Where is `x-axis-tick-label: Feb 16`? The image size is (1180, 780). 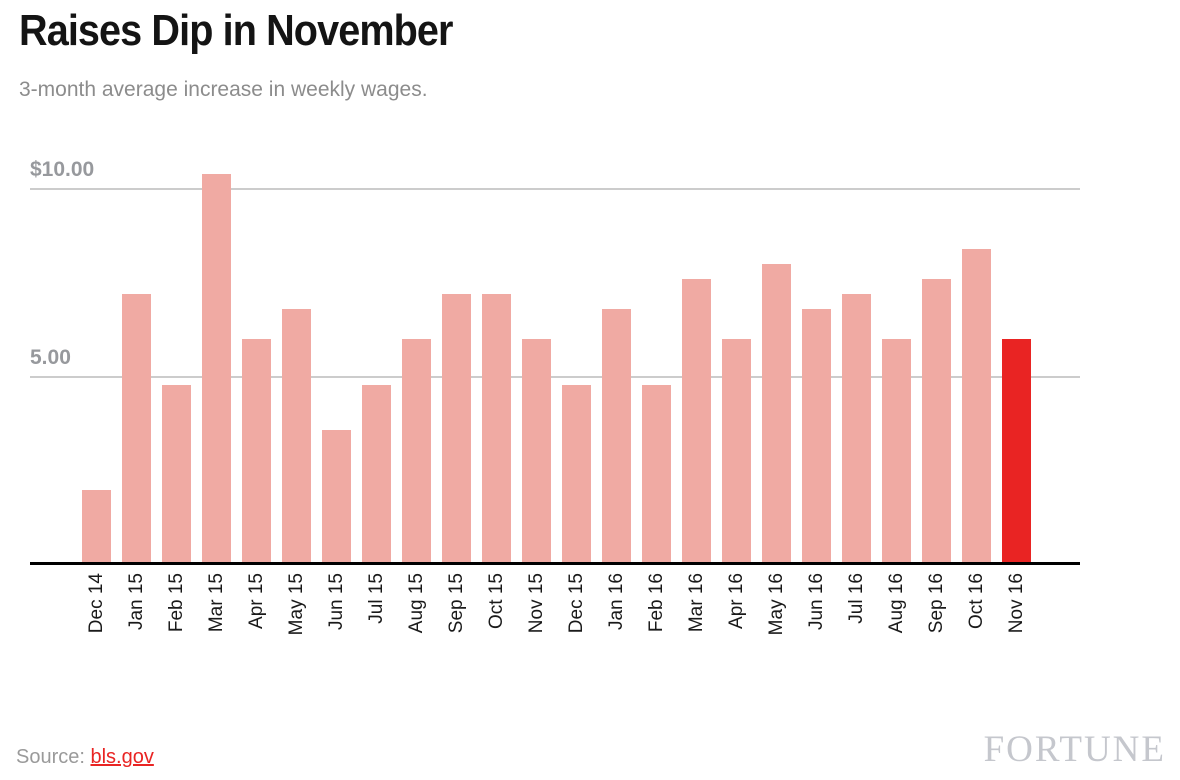
x-axis-tick-label: Feb 16 is located at coordinates (656, 603).